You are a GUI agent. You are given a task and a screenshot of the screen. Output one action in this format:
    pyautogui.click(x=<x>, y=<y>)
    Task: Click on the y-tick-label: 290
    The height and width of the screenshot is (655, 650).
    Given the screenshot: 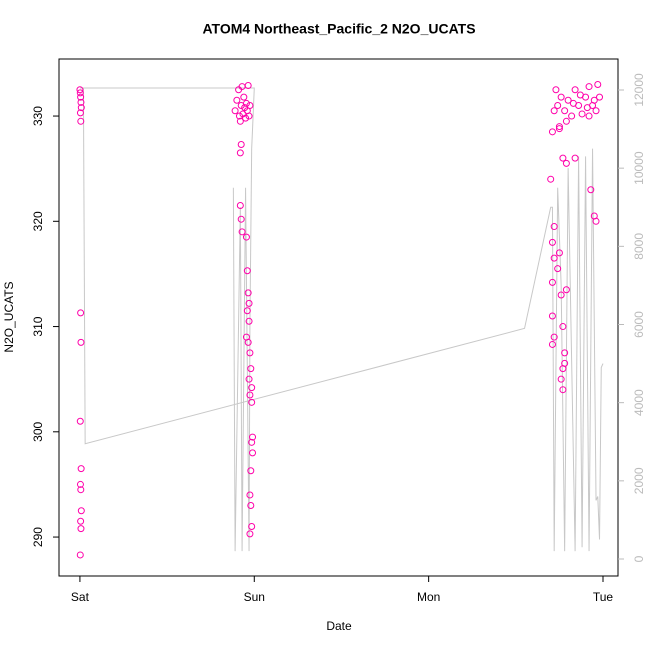 What is the action you would take?
    pyautogui.click(x=38, y=537)
    